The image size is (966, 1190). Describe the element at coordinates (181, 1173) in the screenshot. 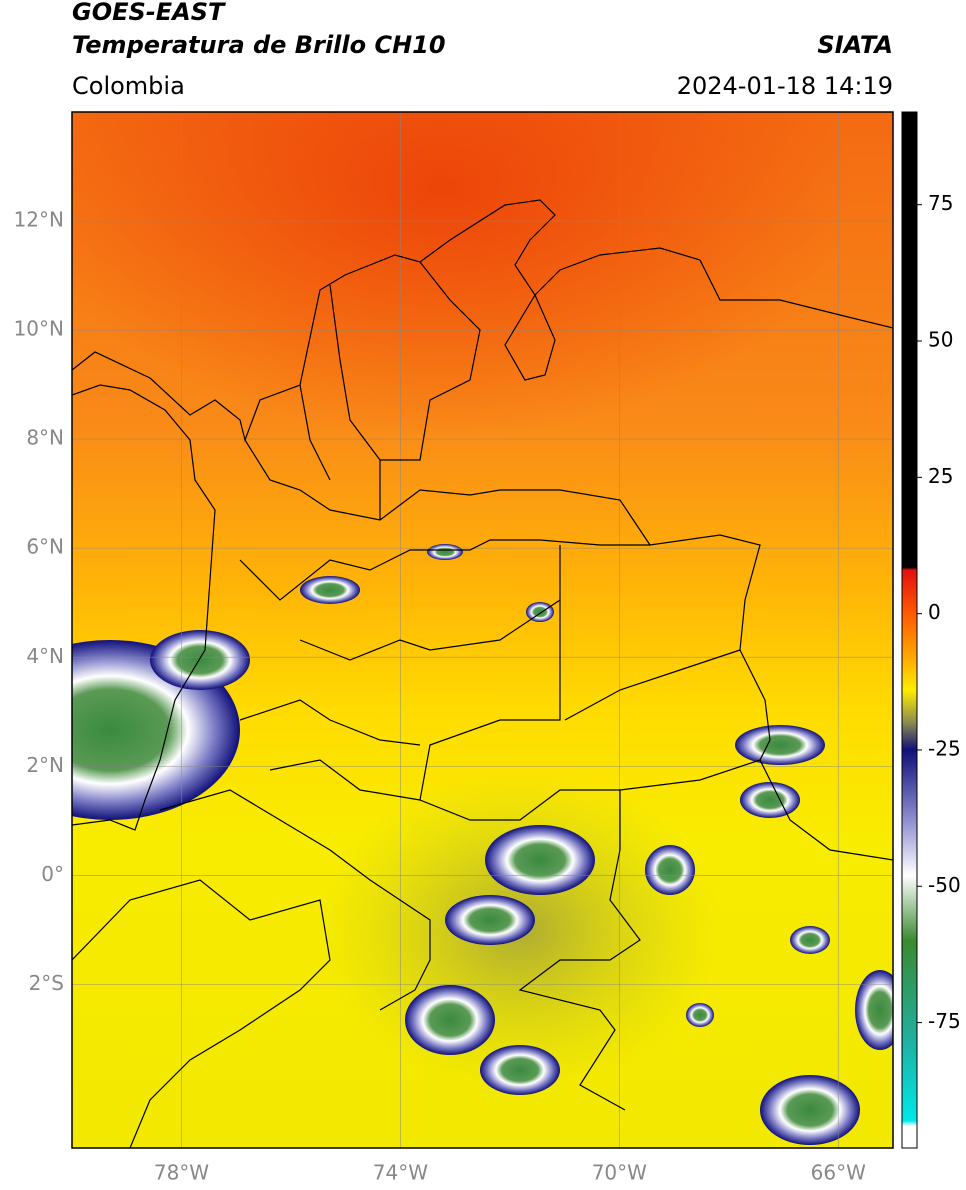

I see `x-tick-label: 78°W` at that location.